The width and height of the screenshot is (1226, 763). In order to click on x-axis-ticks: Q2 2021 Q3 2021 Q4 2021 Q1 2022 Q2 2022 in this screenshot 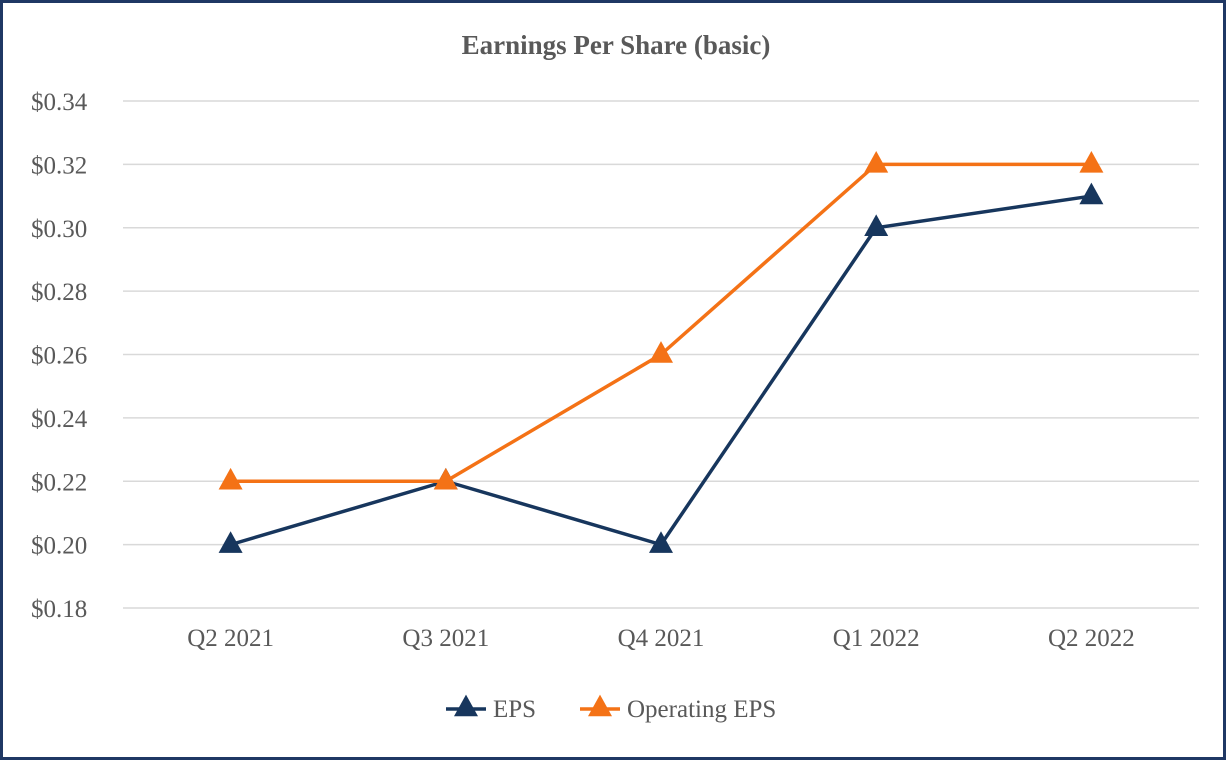, I will do `click(661, 638)`.